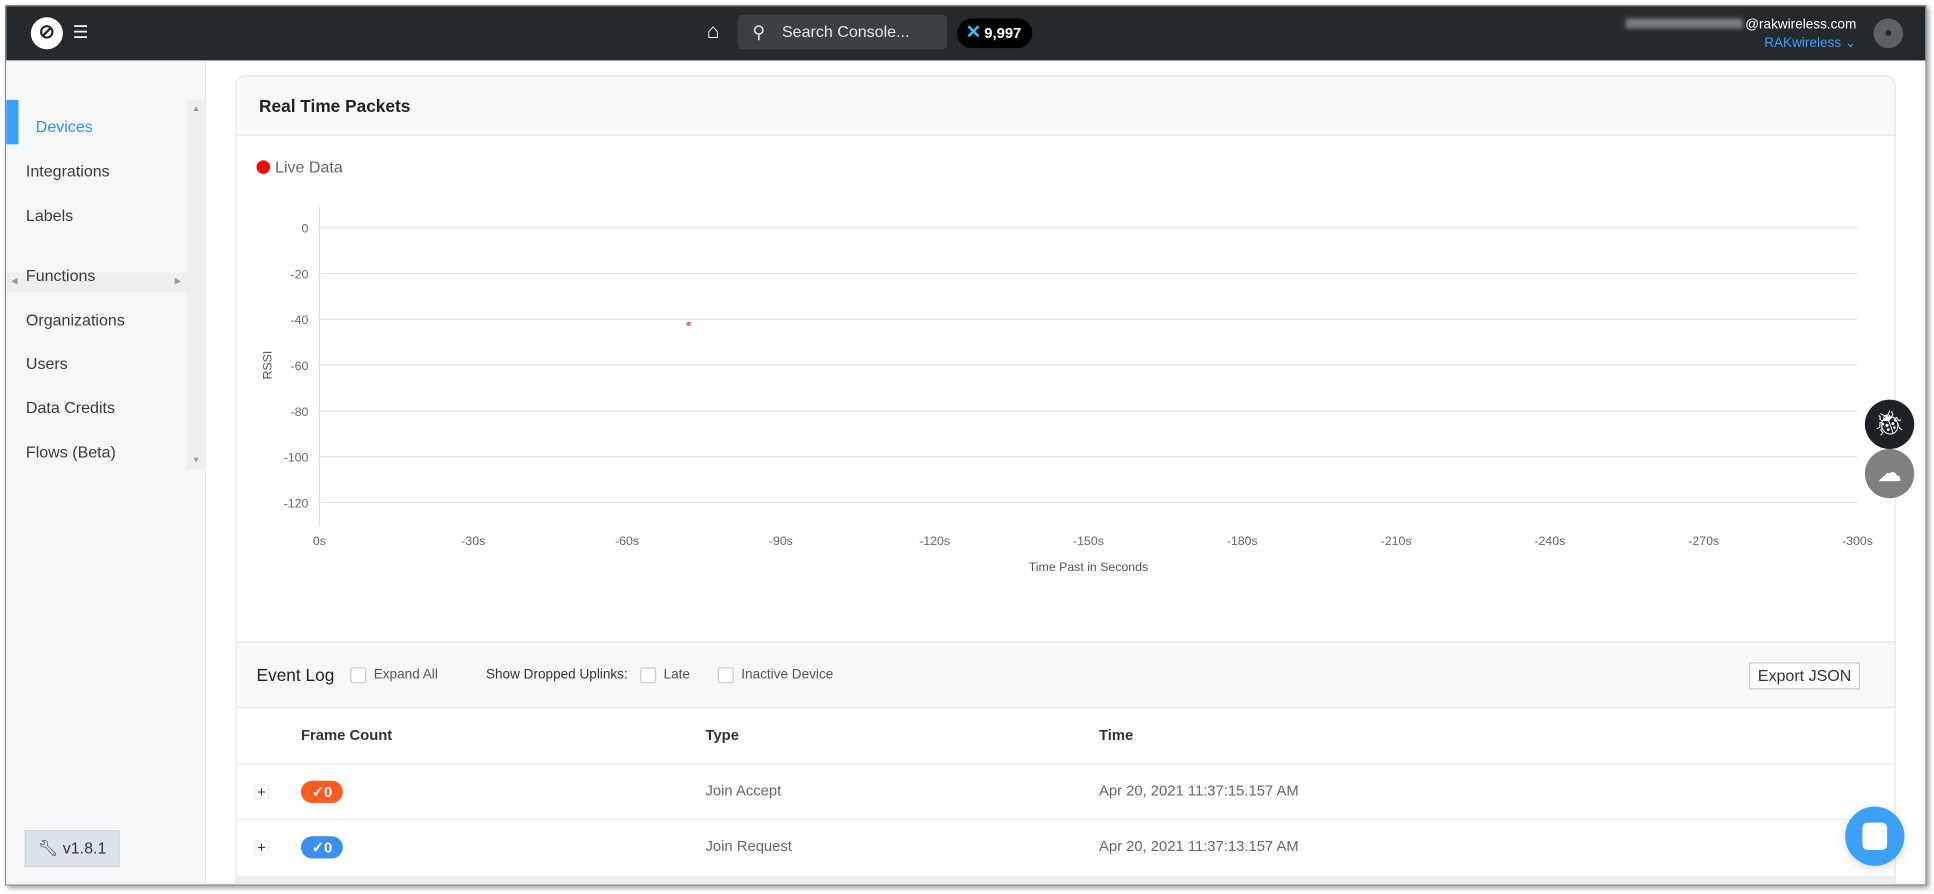 The image size is (1934, 894). Describe the element at coordinates (49, 215) in the screenshot. I see `sidebar-item-labels: Labels` at that location.